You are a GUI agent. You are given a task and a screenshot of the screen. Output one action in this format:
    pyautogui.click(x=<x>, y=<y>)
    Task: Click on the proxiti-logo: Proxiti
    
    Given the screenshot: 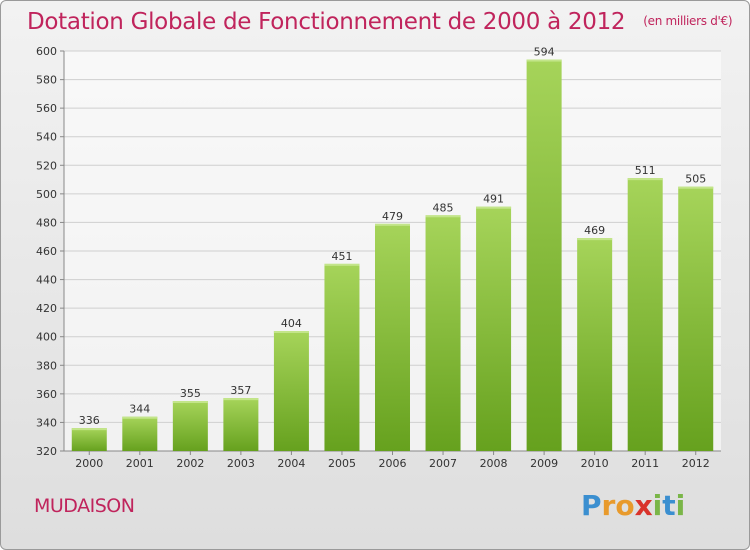 What is the action you would take?
    pyautogui.click(x=633, y=505)
    